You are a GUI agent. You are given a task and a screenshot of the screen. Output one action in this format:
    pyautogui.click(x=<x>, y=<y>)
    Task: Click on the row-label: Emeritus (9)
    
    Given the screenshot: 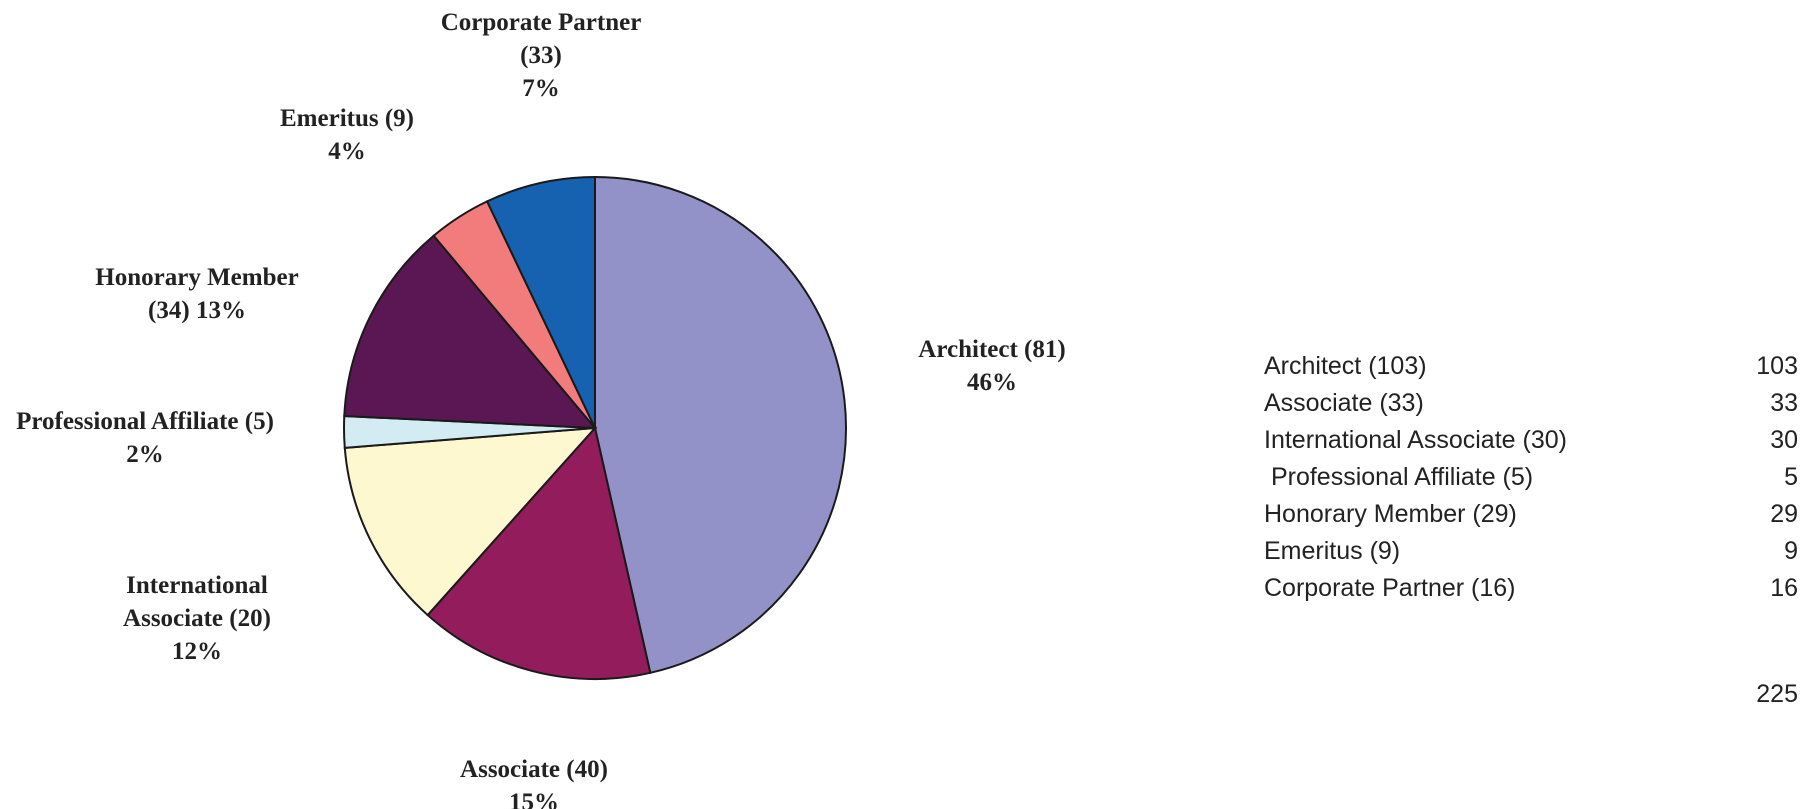 What is the action you would take?
    pyautogui.click(x=1332, y=551)
    